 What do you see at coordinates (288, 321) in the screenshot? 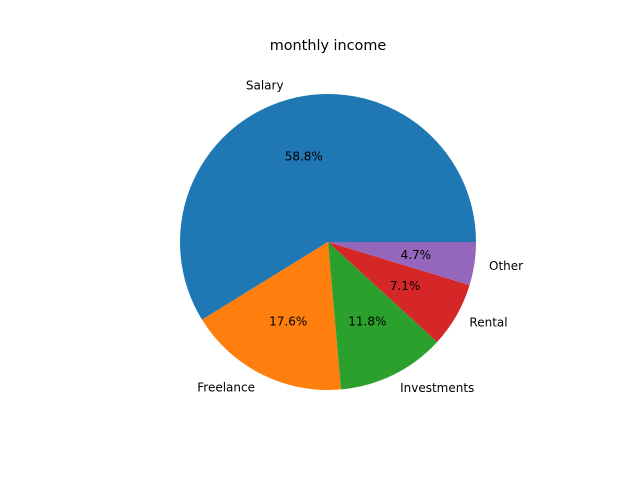
I see `slice-percent-freelance: 17.6%` at bounding box center [288, 321].